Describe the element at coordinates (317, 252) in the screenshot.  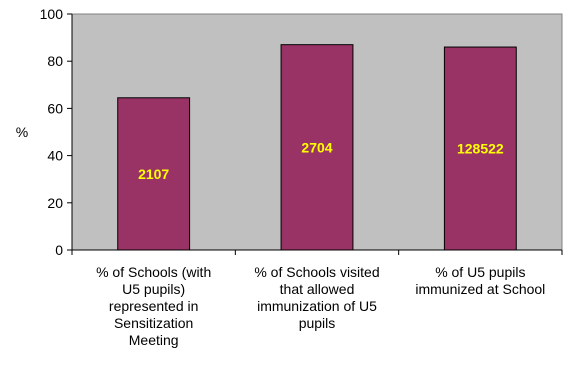
I see `x-axis` at that location.